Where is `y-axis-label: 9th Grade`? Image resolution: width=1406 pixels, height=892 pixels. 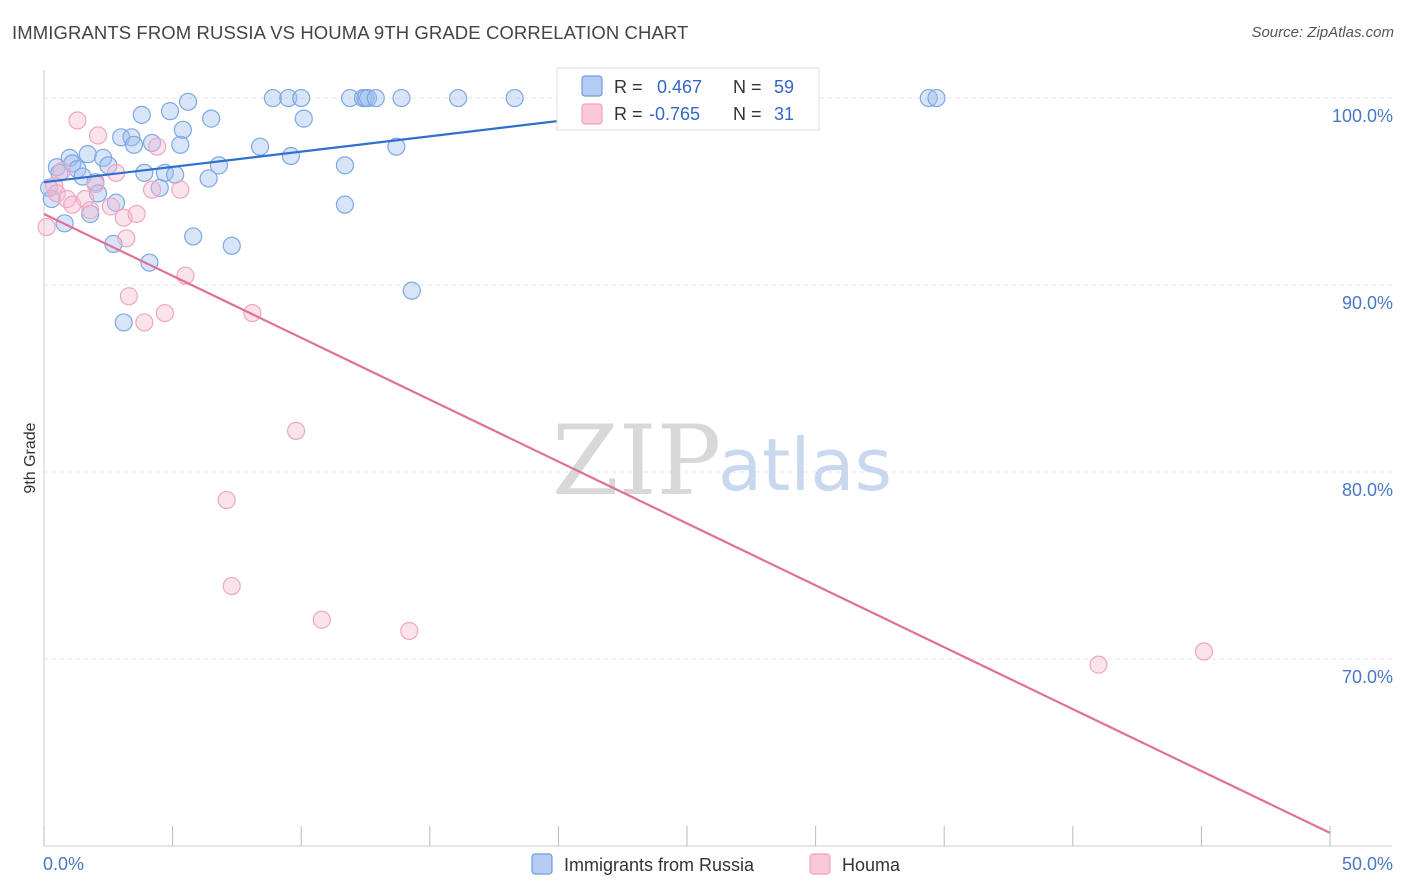 y-axis-label: 9th Grade is located at coordinates (30, 457).